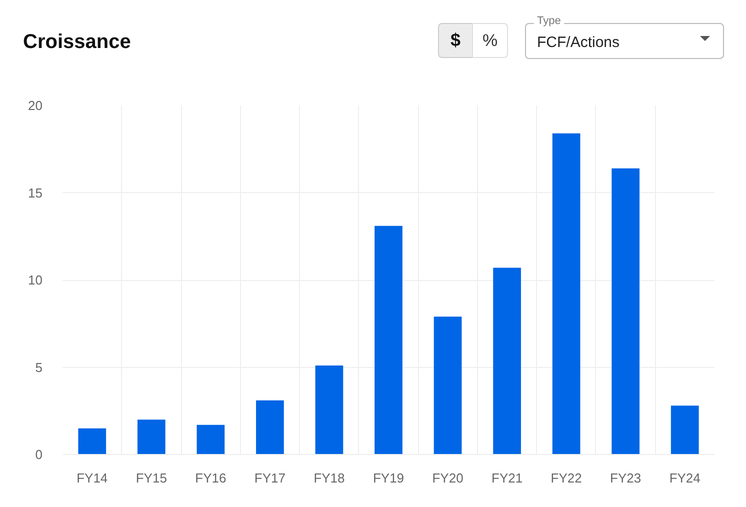 This screenshot has height=507, width=746. I want to click on x-tick-label: FY19, so click(388, 478).